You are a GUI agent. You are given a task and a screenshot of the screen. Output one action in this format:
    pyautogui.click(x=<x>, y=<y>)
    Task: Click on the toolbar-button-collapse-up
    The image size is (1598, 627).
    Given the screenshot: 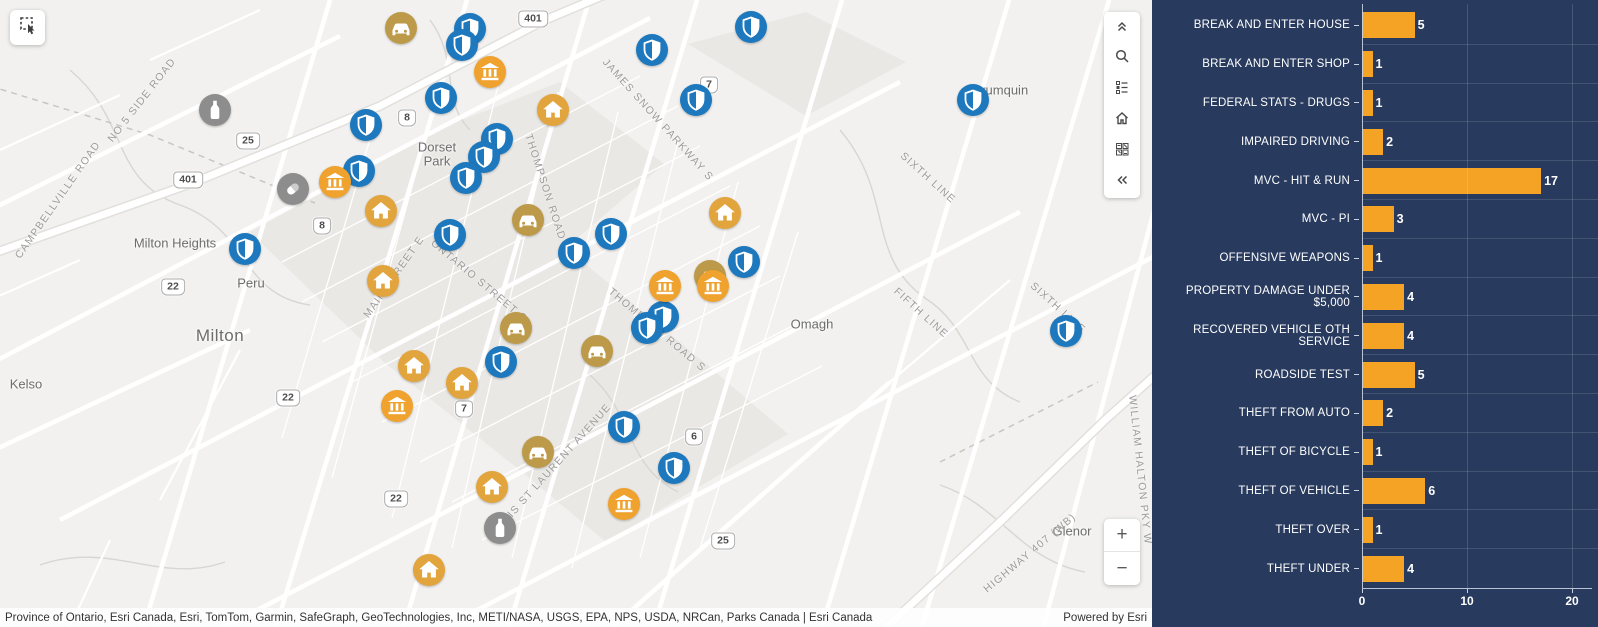 What is the action you would take?
    pyautogui.click(x=1122, y=27)
    